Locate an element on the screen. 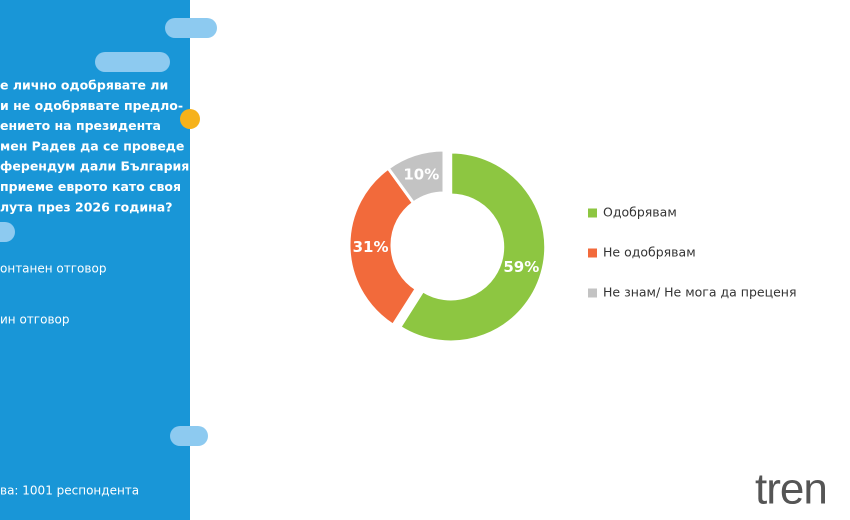  question-line: е лично одобрявате ли is located at coordinates (84, 85).